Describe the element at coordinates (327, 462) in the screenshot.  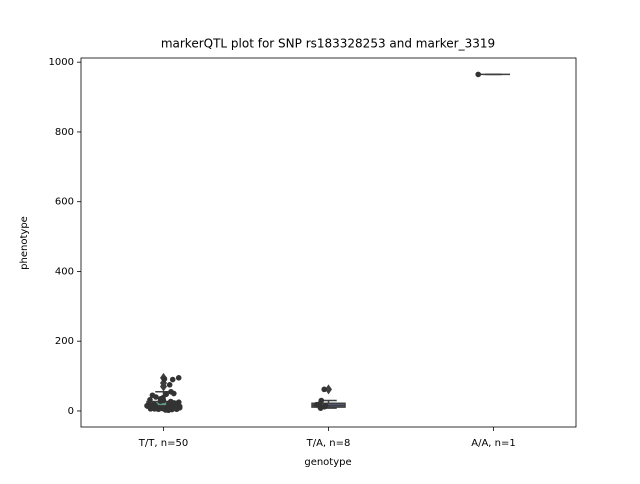
I see `x-axis-label: genotype` at that location.